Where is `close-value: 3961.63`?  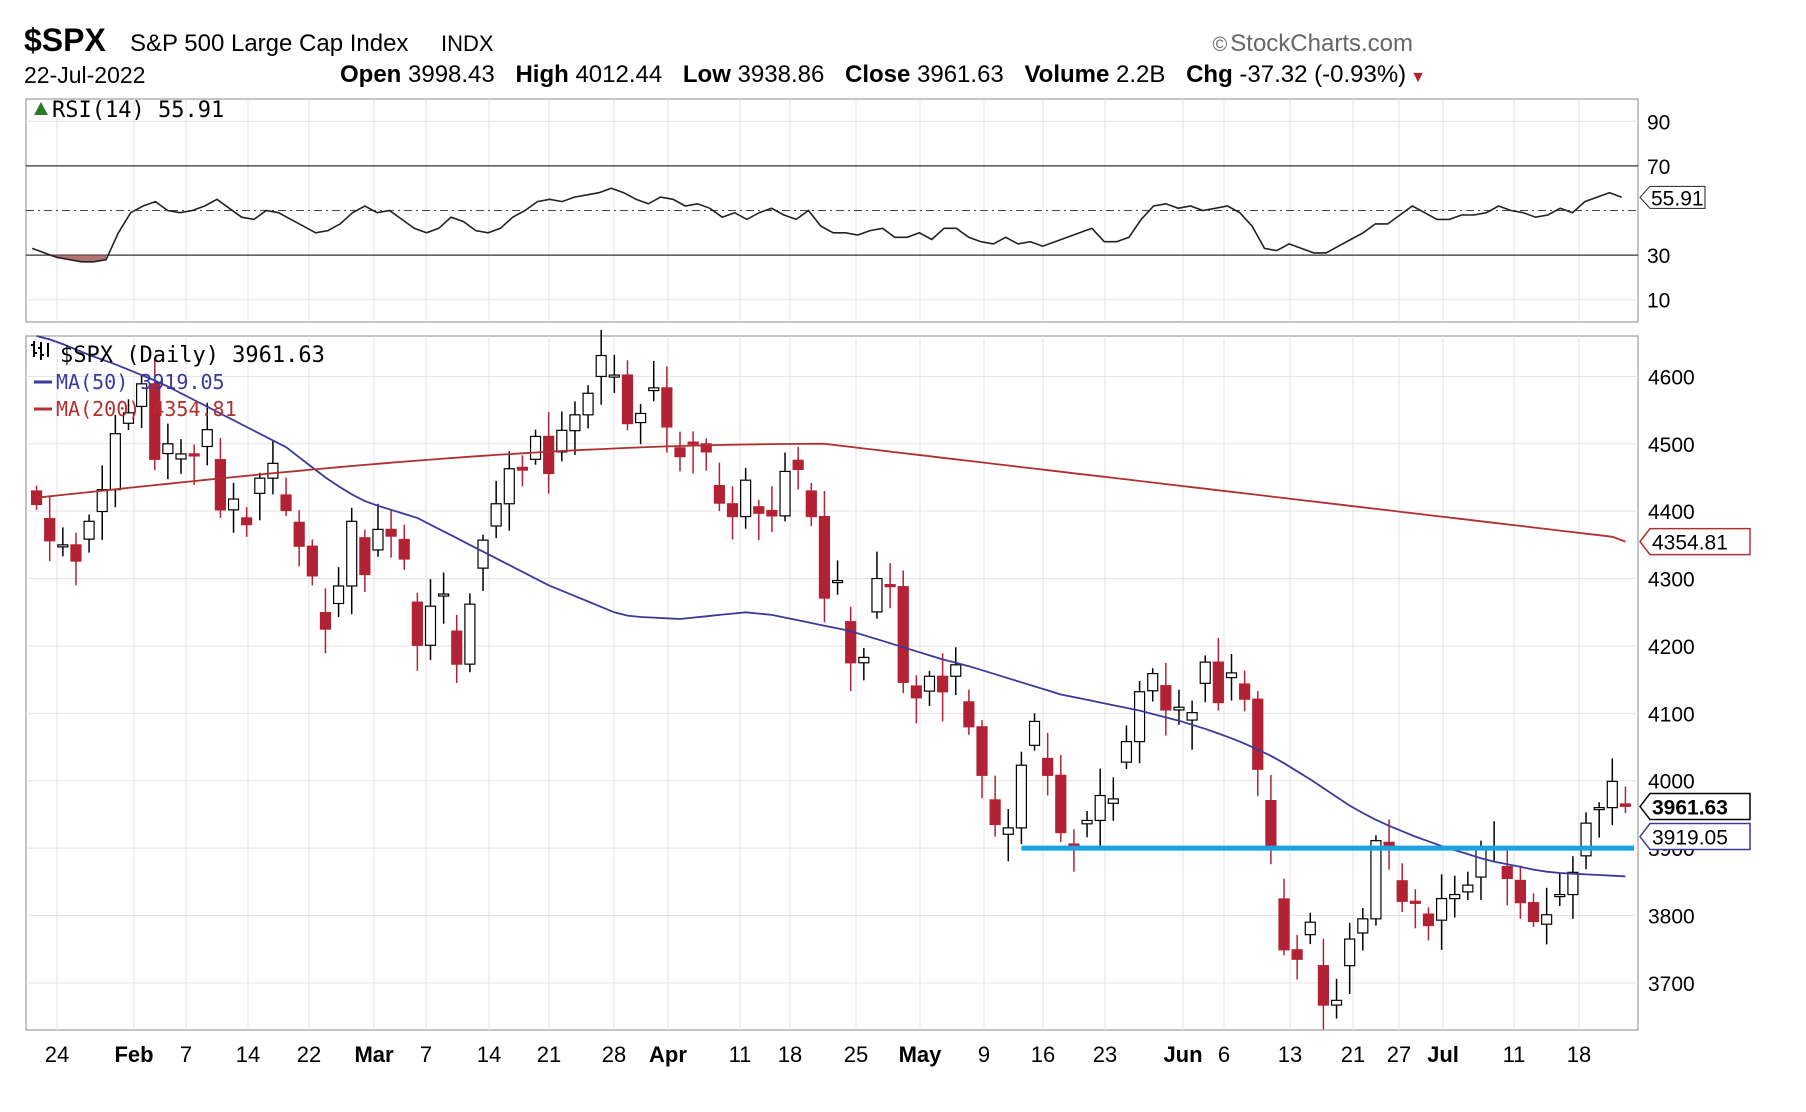 close-value: 3961.63 is located at coordinates (960, 74).